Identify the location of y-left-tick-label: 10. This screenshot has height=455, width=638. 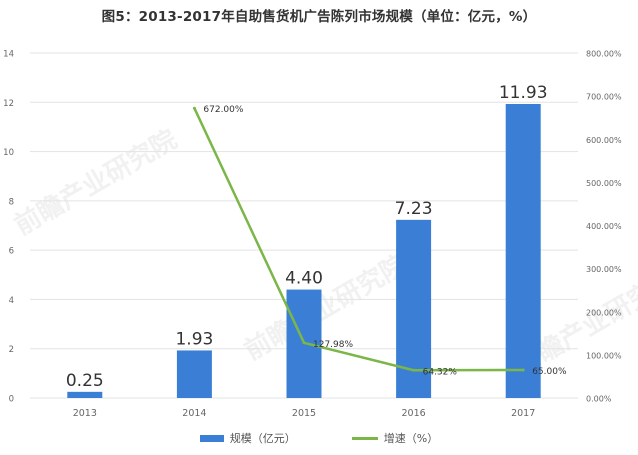
(8, 153).